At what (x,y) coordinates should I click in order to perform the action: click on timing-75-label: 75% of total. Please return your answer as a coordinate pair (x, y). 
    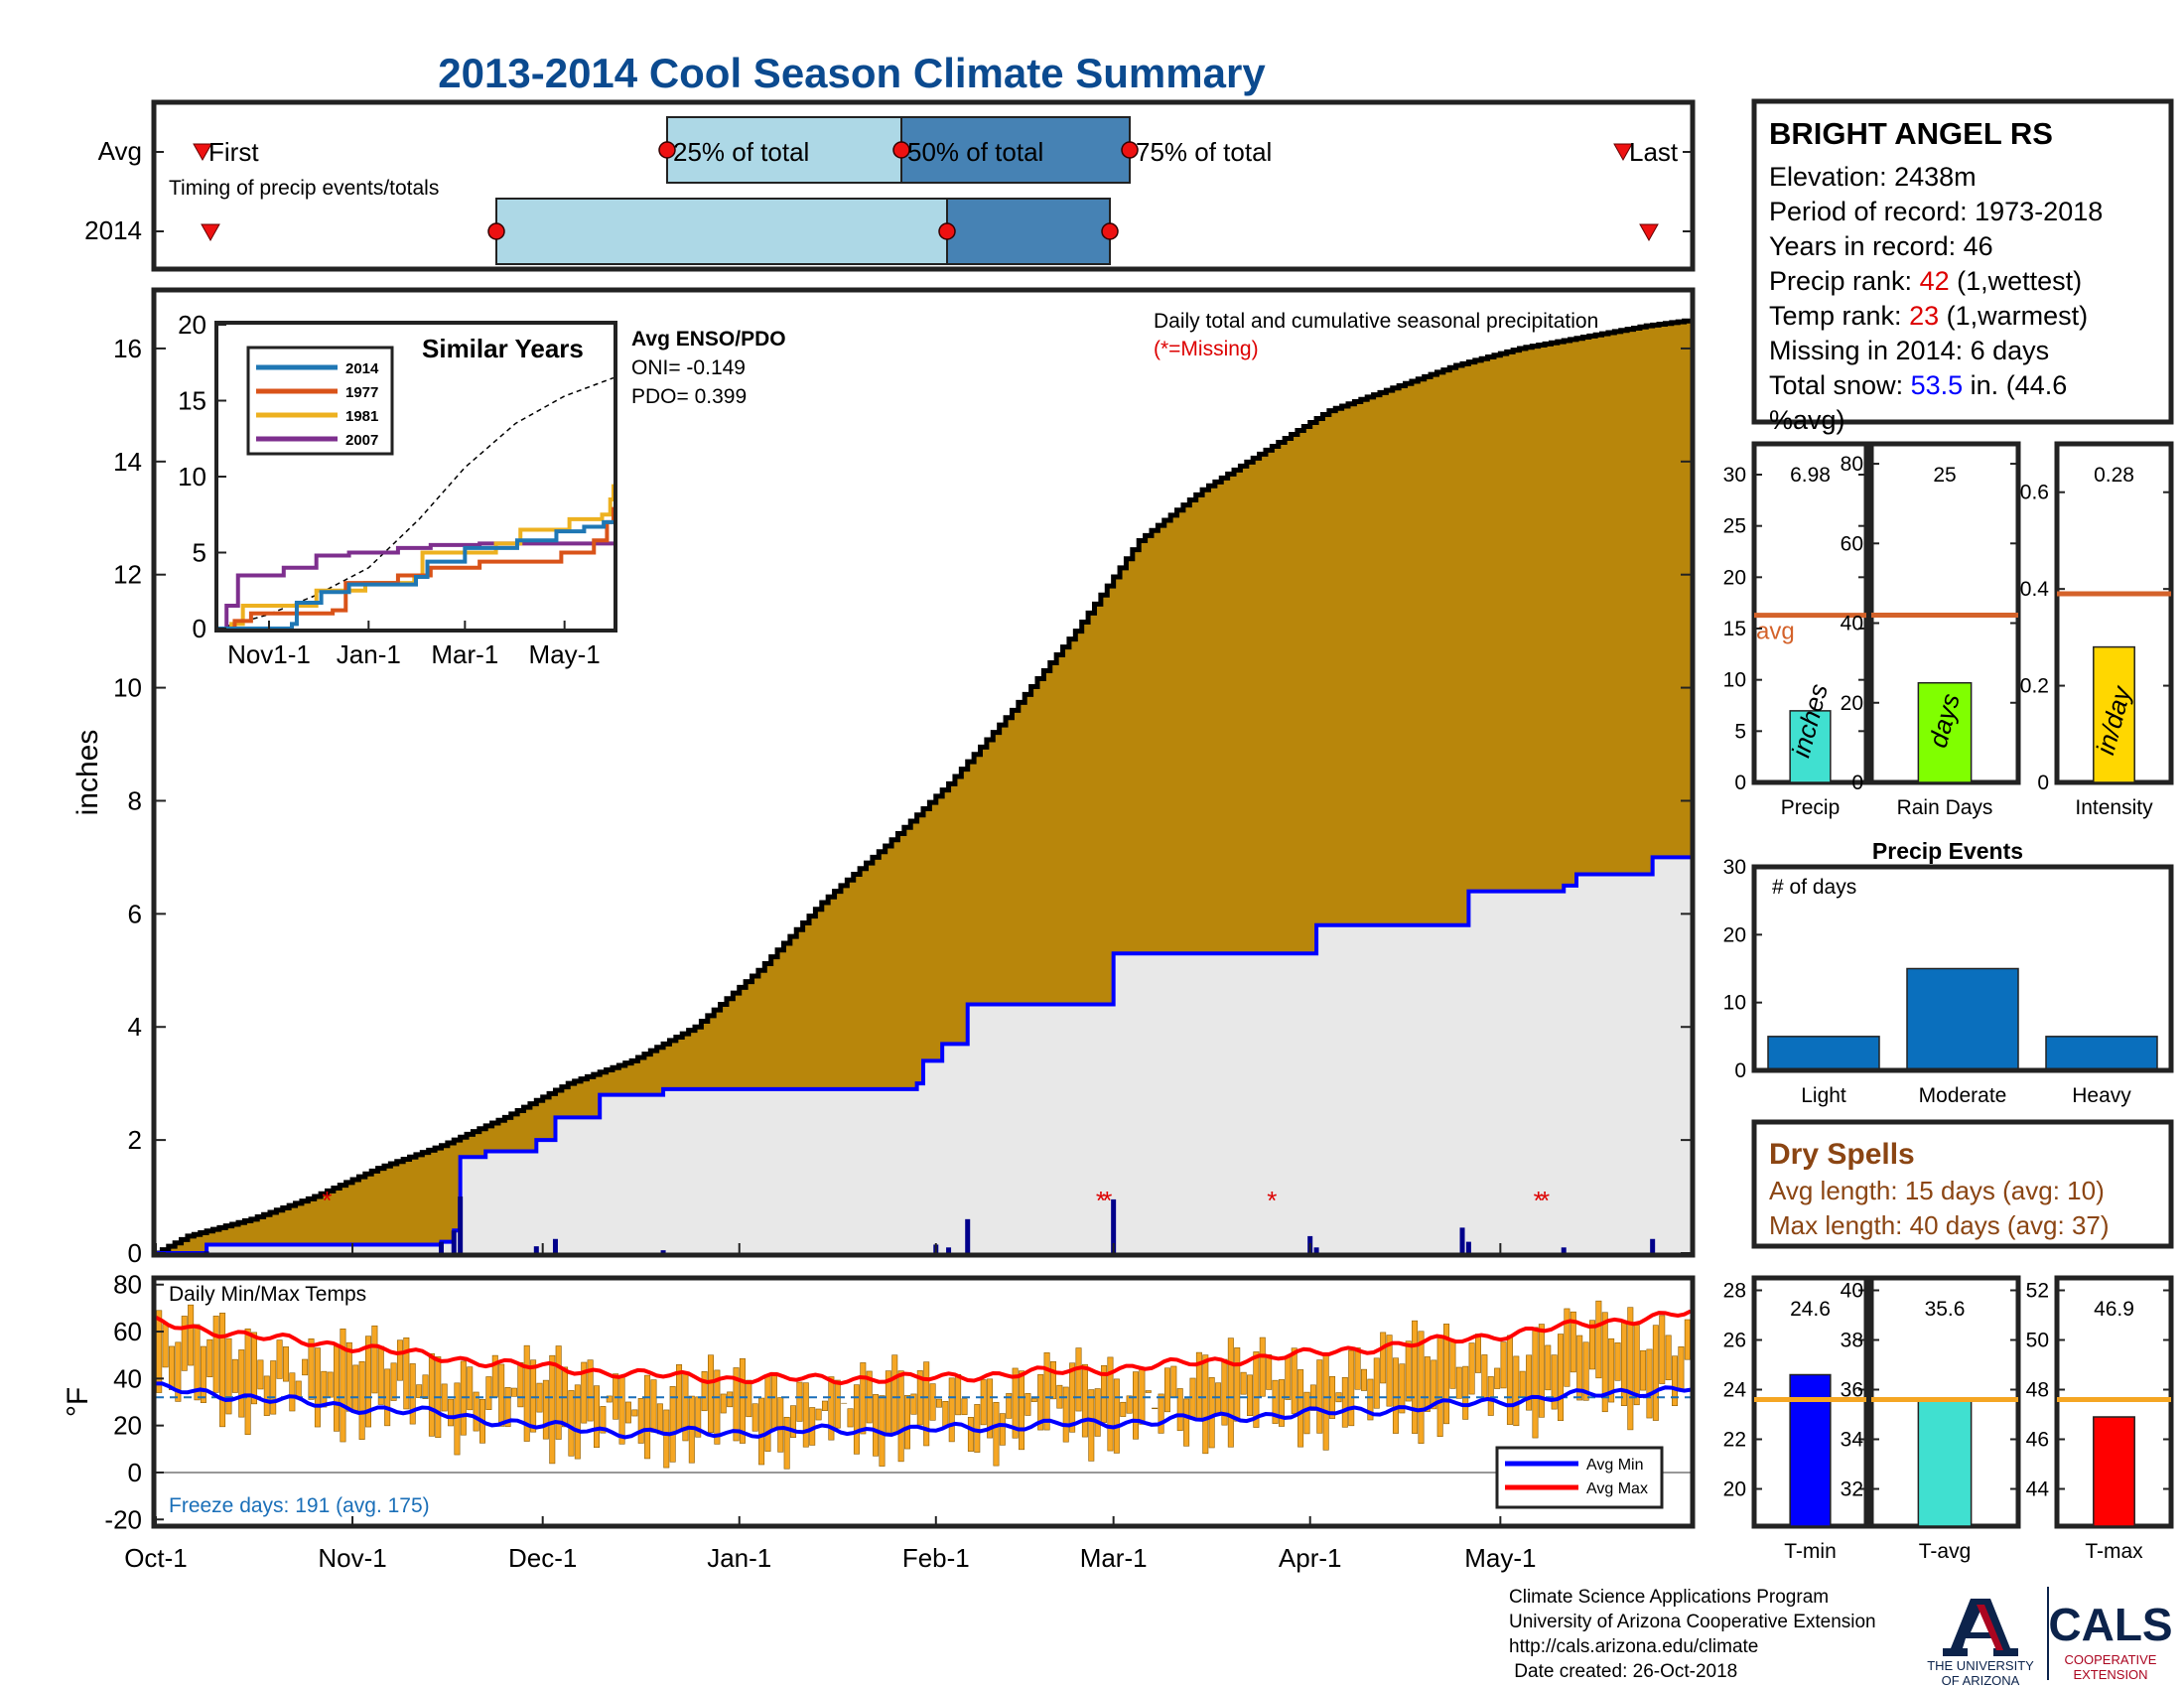
    Looking at the image, I should click on (1204, 152).